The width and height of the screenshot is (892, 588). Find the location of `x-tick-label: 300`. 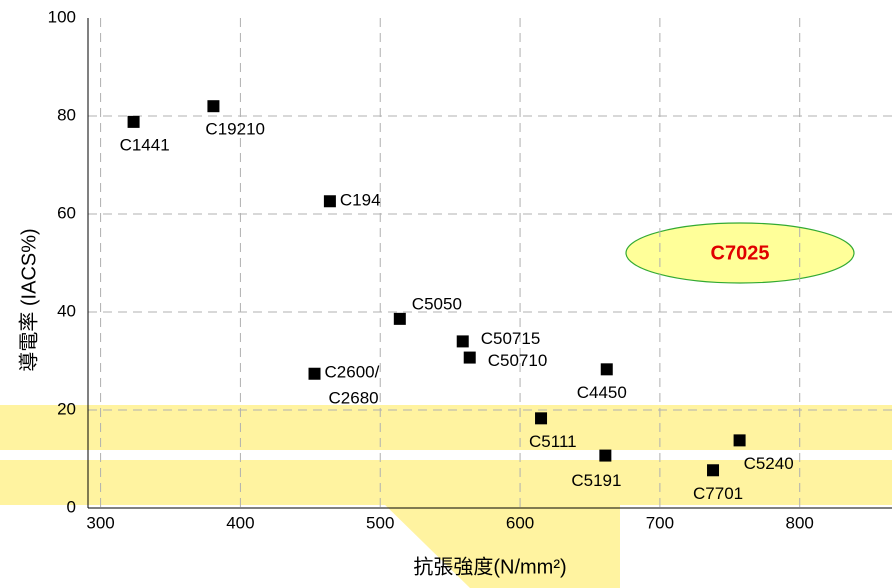

x-tick-label: 300 is located at coordinates (100, 522).